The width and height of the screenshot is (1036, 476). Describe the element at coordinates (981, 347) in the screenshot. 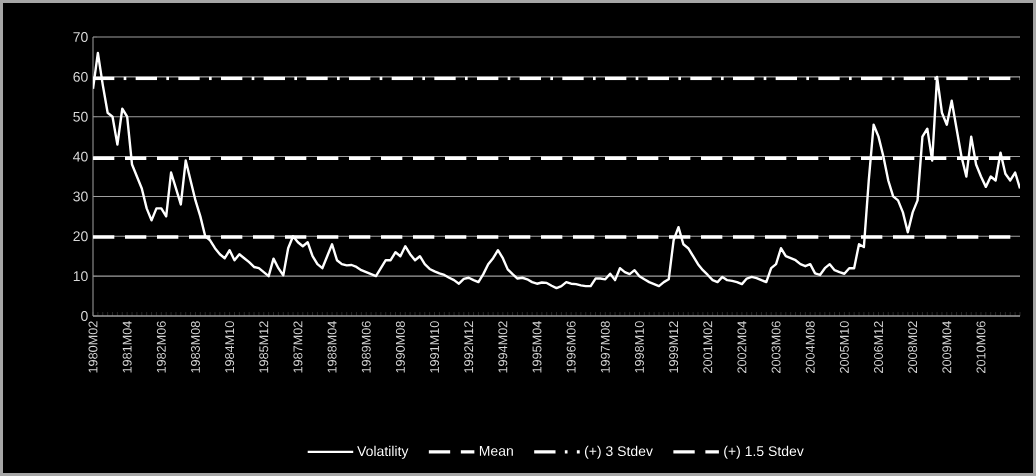

I see `x-tick-label: 2010M06` at that location.